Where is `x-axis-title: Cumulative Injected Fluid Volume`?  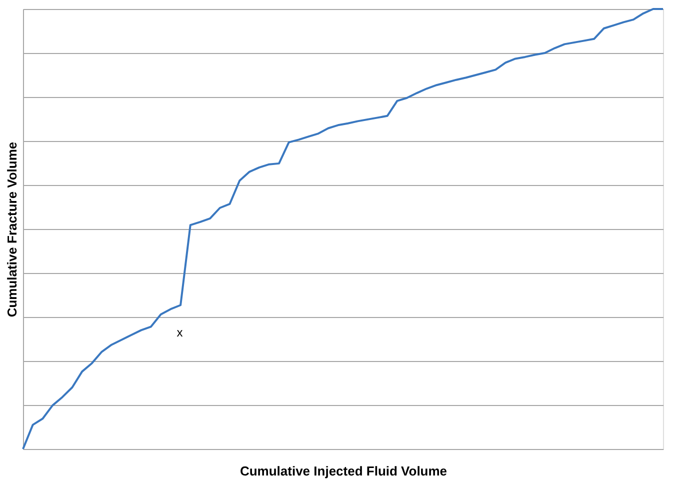
x-axis-title: Cumulative Injected Fluid Volume is located at coordinates (344, 471).